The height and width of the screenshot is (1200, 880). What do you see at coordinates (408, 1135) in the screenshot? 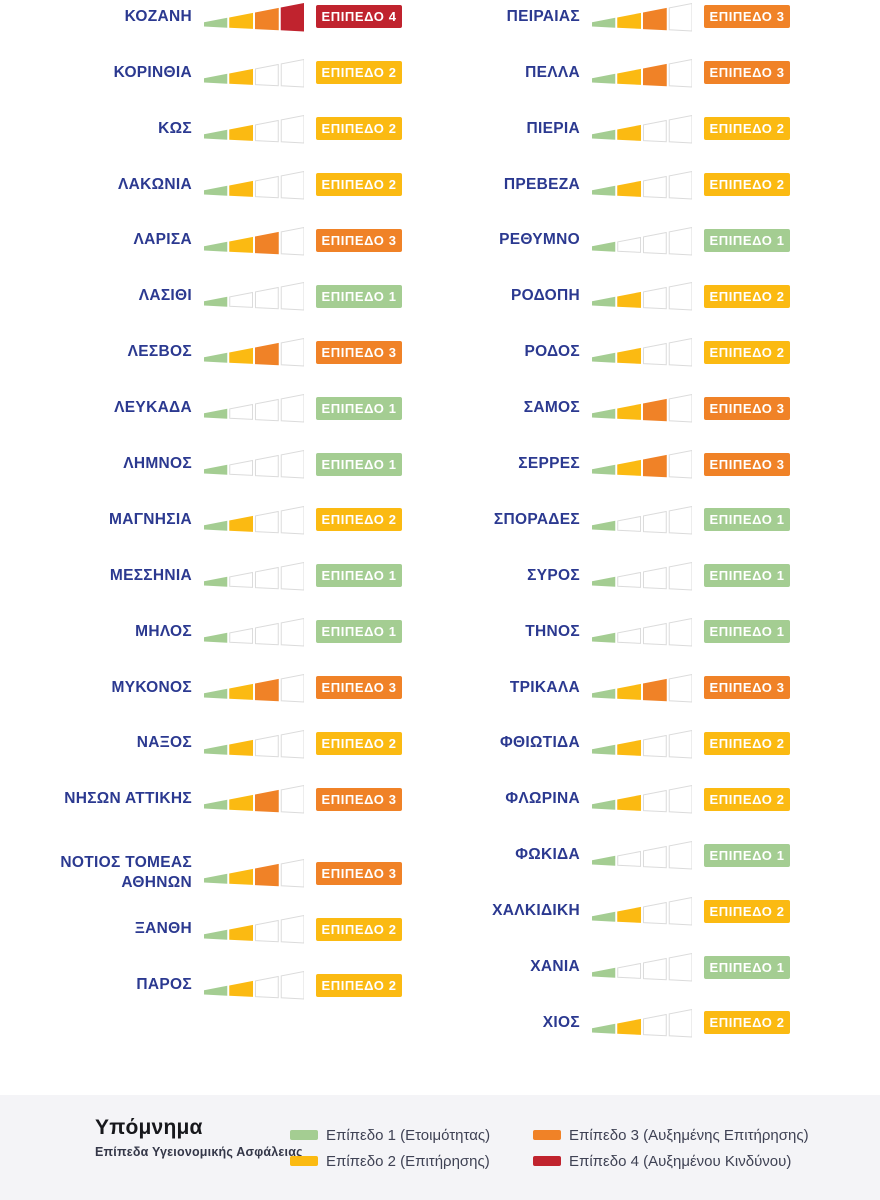
I see `legend-item-label: Επίπεδο 1 (Ετοιμότητας)` at bounding box center [408, 1135].